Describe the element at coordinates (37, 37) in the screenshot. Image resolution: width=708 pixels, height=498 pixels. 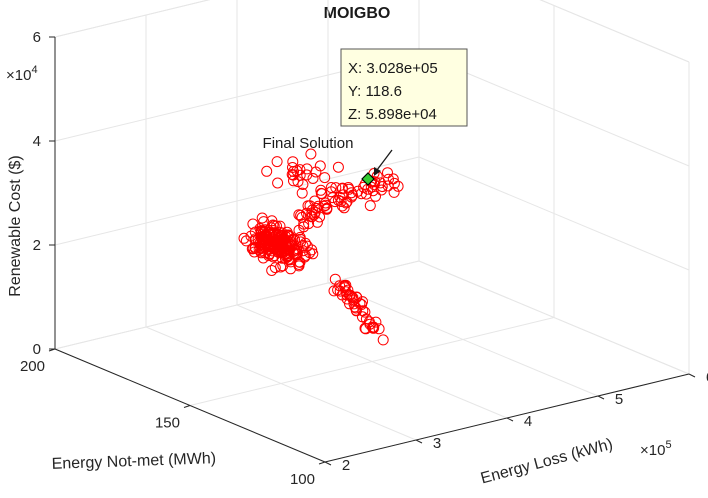
I see `z-tick-label: 6` at that location.